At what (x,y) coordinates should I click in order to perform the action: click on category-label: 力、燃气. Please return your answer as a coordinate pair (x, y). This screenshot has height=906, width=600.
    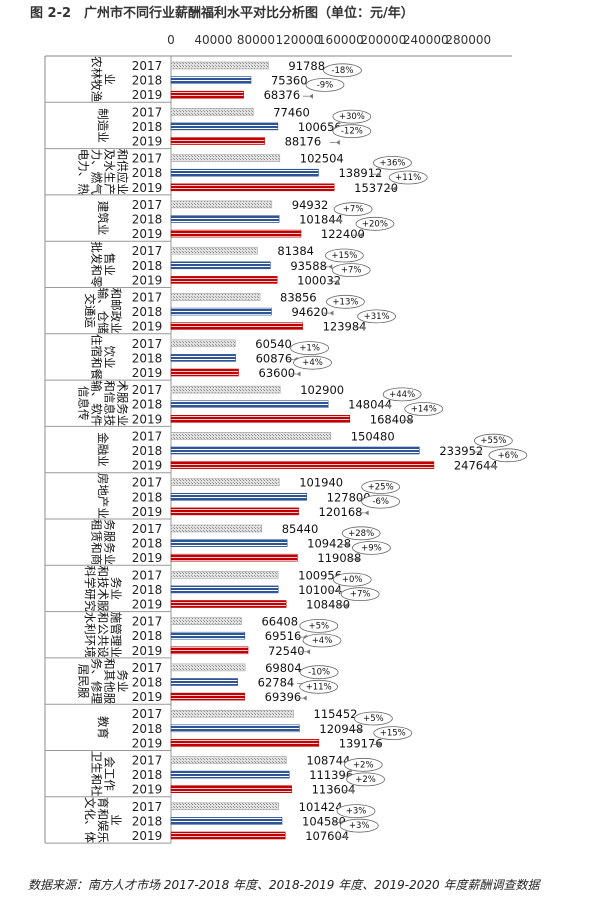
    Looking at the image, I should click on (97, 172).